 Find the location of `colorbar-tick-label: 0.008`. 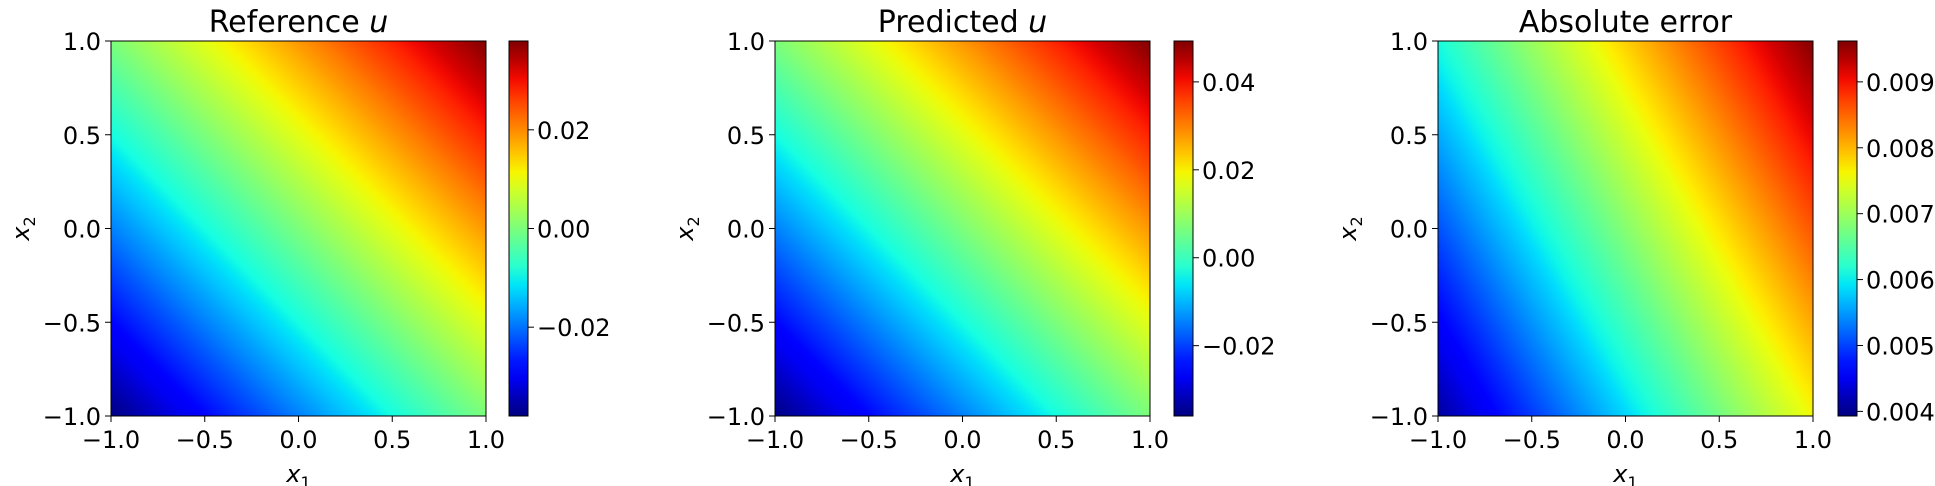

colorbar-tick-label: 0.008 is located at coordinates (1900, 149).